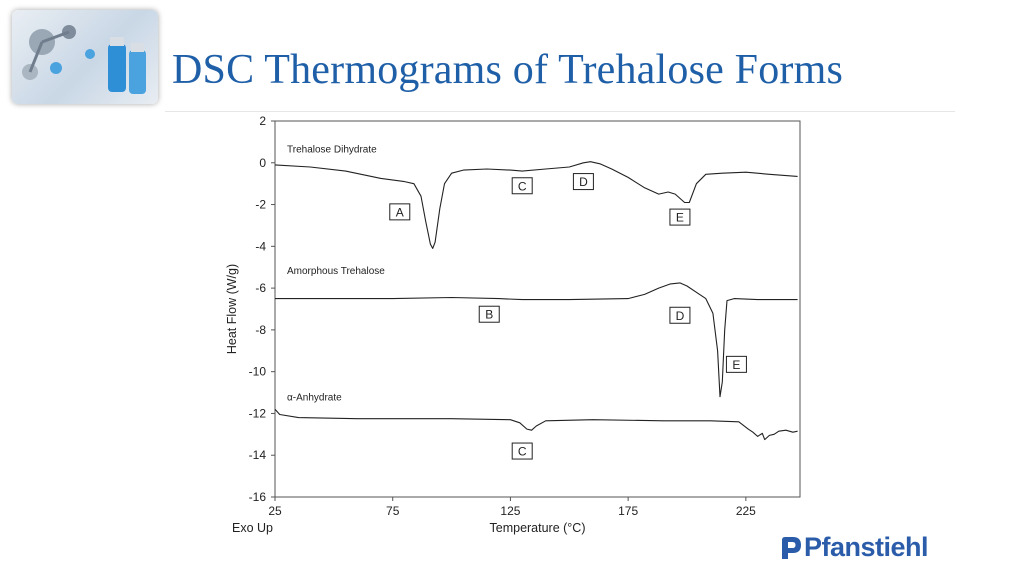 Image resolution: width=1024 pixels, height=576 pixels. Describe the element at coordinates (510, 511) in the screenshot. I see `x-tick-label: 125` at that location.